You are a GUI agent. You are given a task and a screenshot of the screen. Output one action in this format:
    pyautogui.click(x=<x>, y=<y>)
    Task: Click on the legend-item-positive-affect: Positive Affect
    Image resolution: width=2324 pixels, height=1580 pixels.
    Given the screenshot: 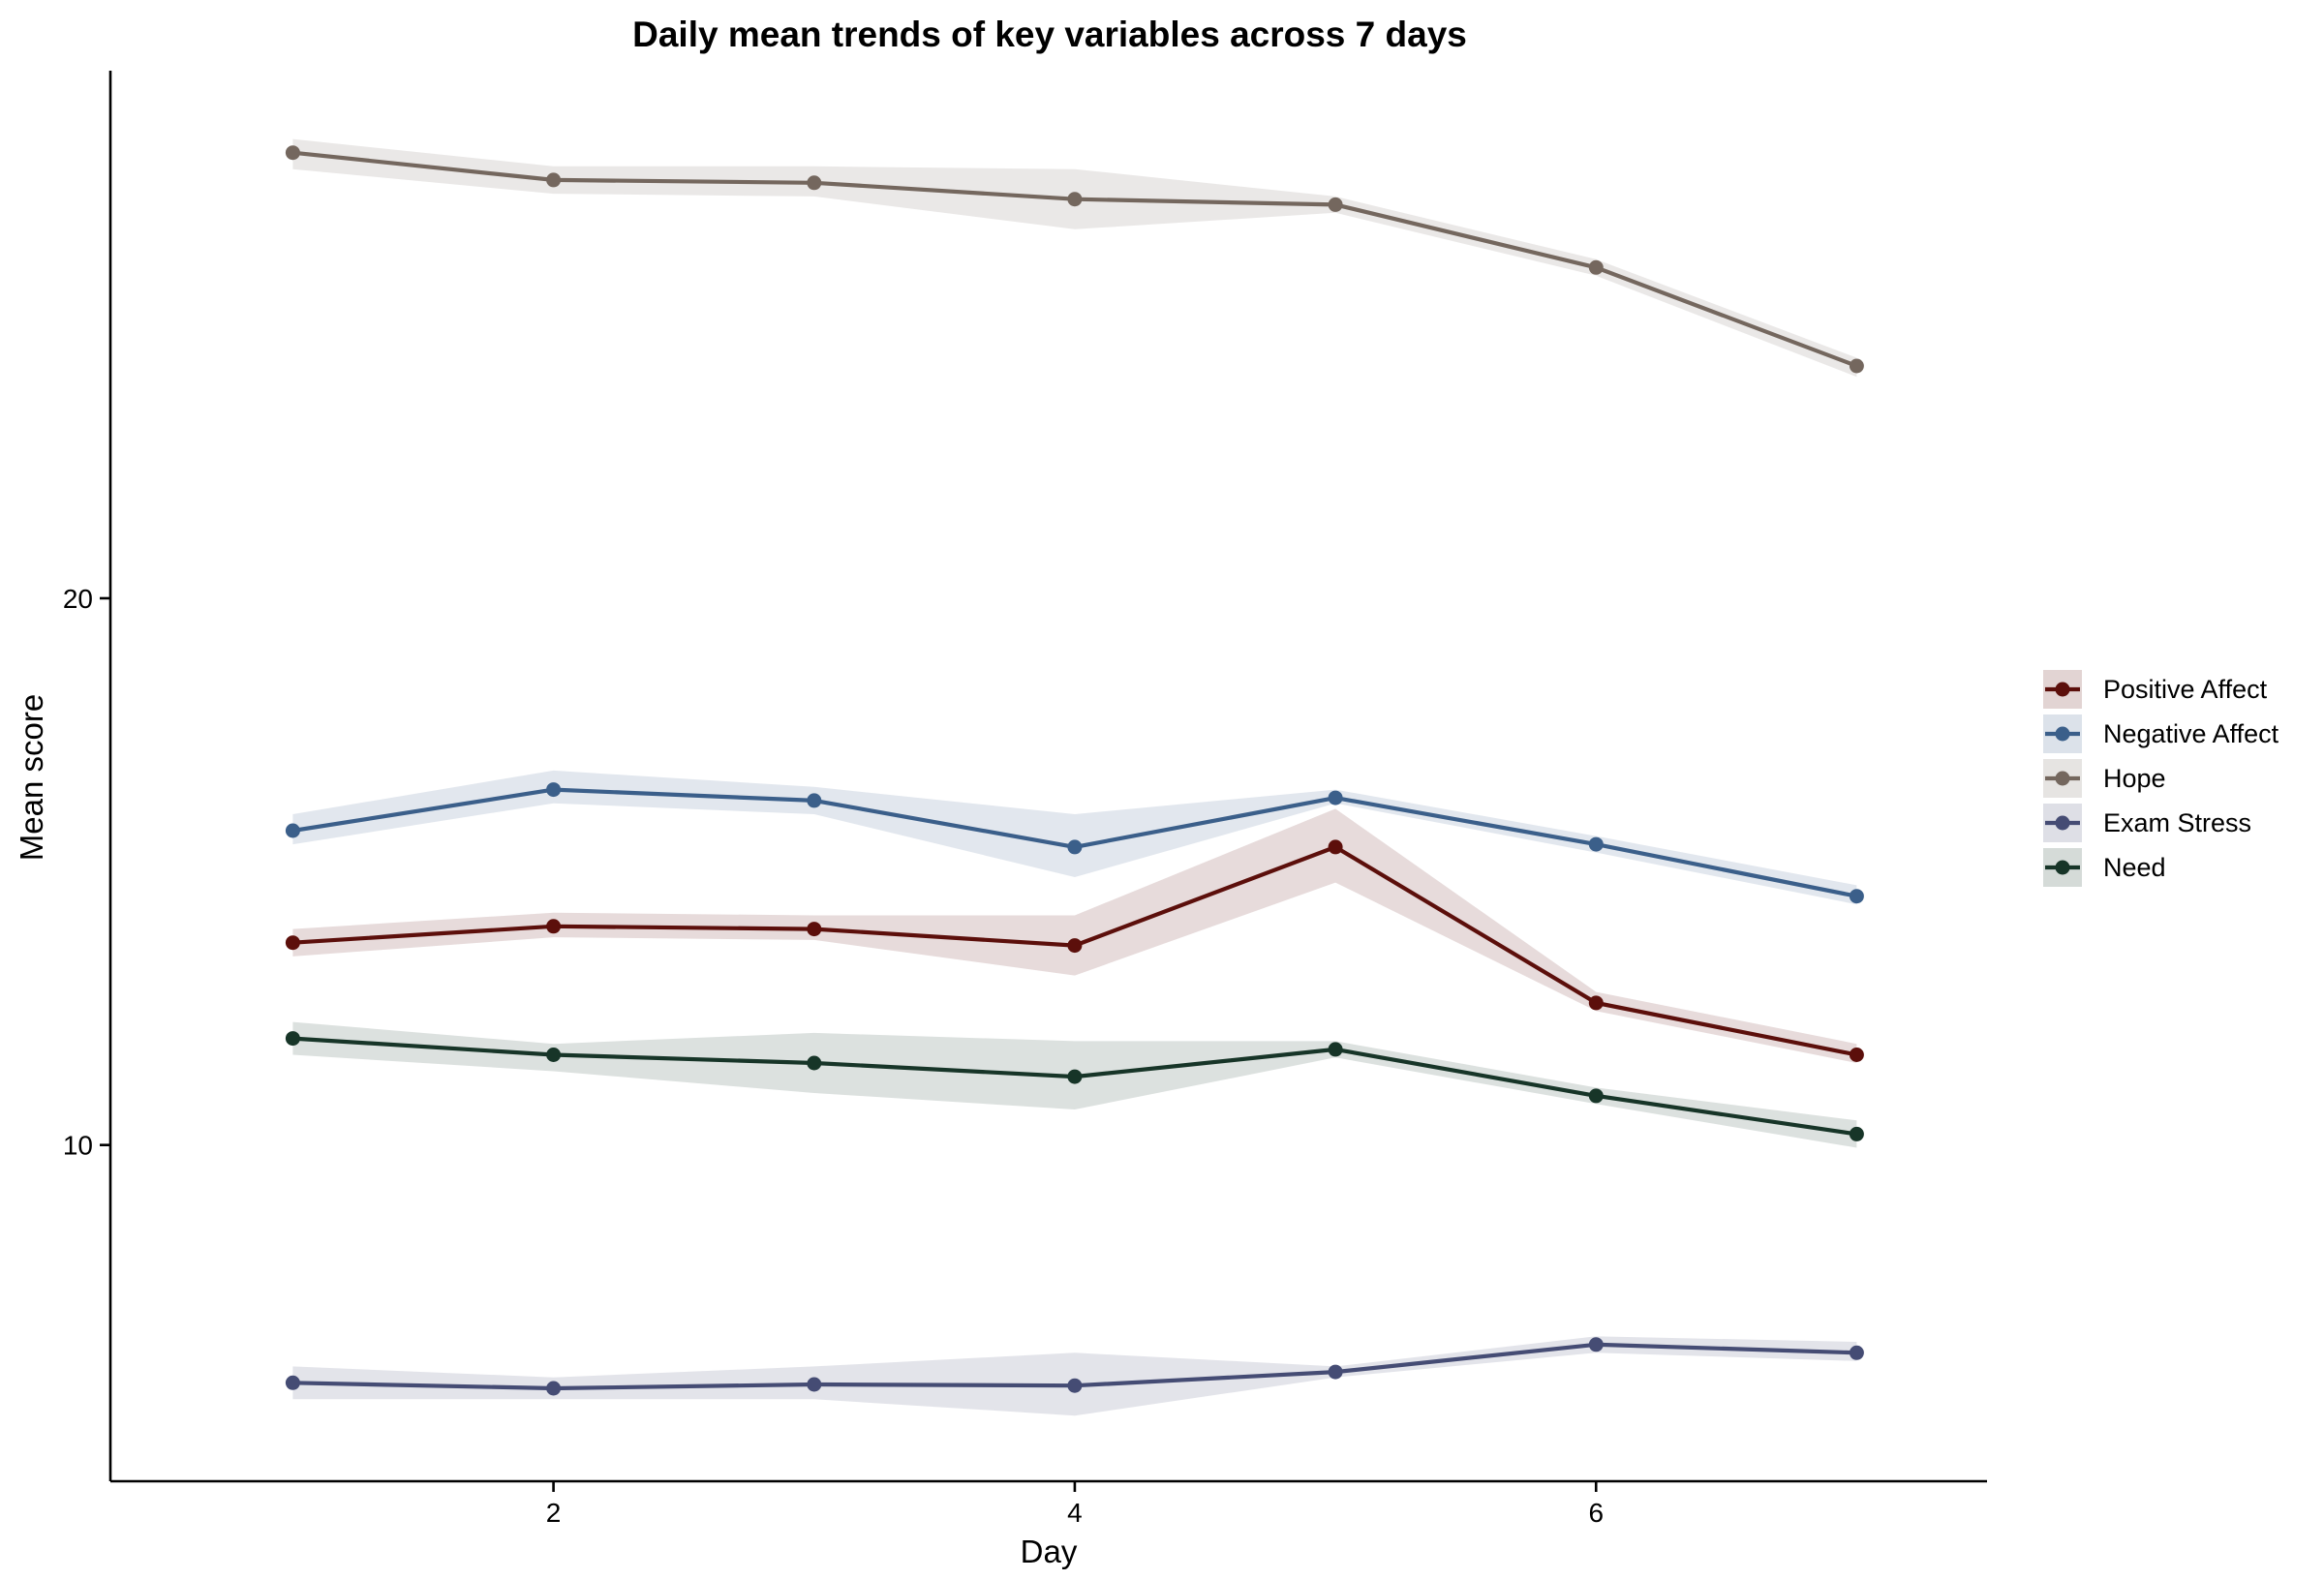 What is the action you would take?
    pyautogui.click(x=2156, y=689)
    